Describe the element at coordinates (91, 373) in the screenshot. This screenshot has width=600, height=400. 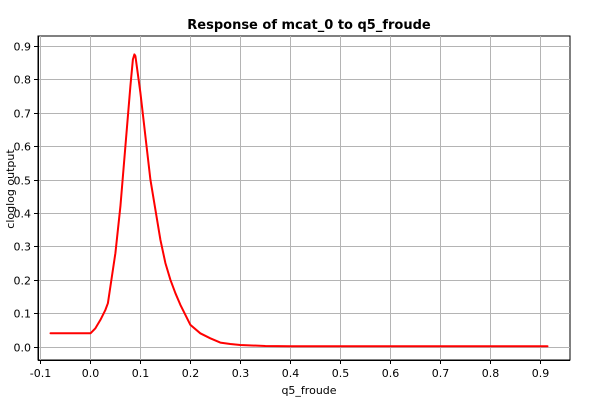
I see `x-tick-label: 0.0` at that location.